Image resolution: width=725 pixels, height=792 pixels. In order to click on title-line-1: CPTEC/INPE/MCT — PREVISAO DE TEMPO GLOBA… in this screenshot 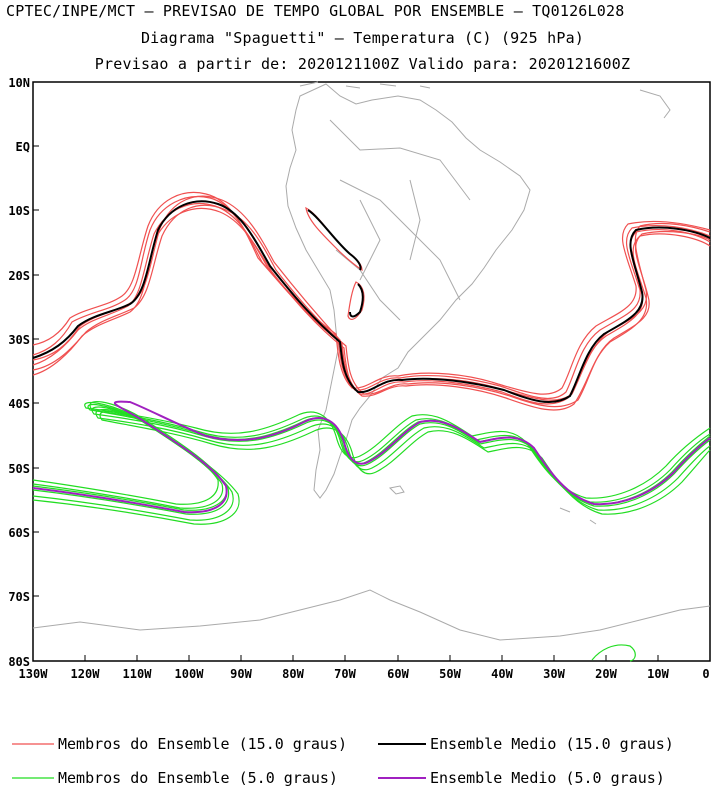, I will do `click(315, 11)`.